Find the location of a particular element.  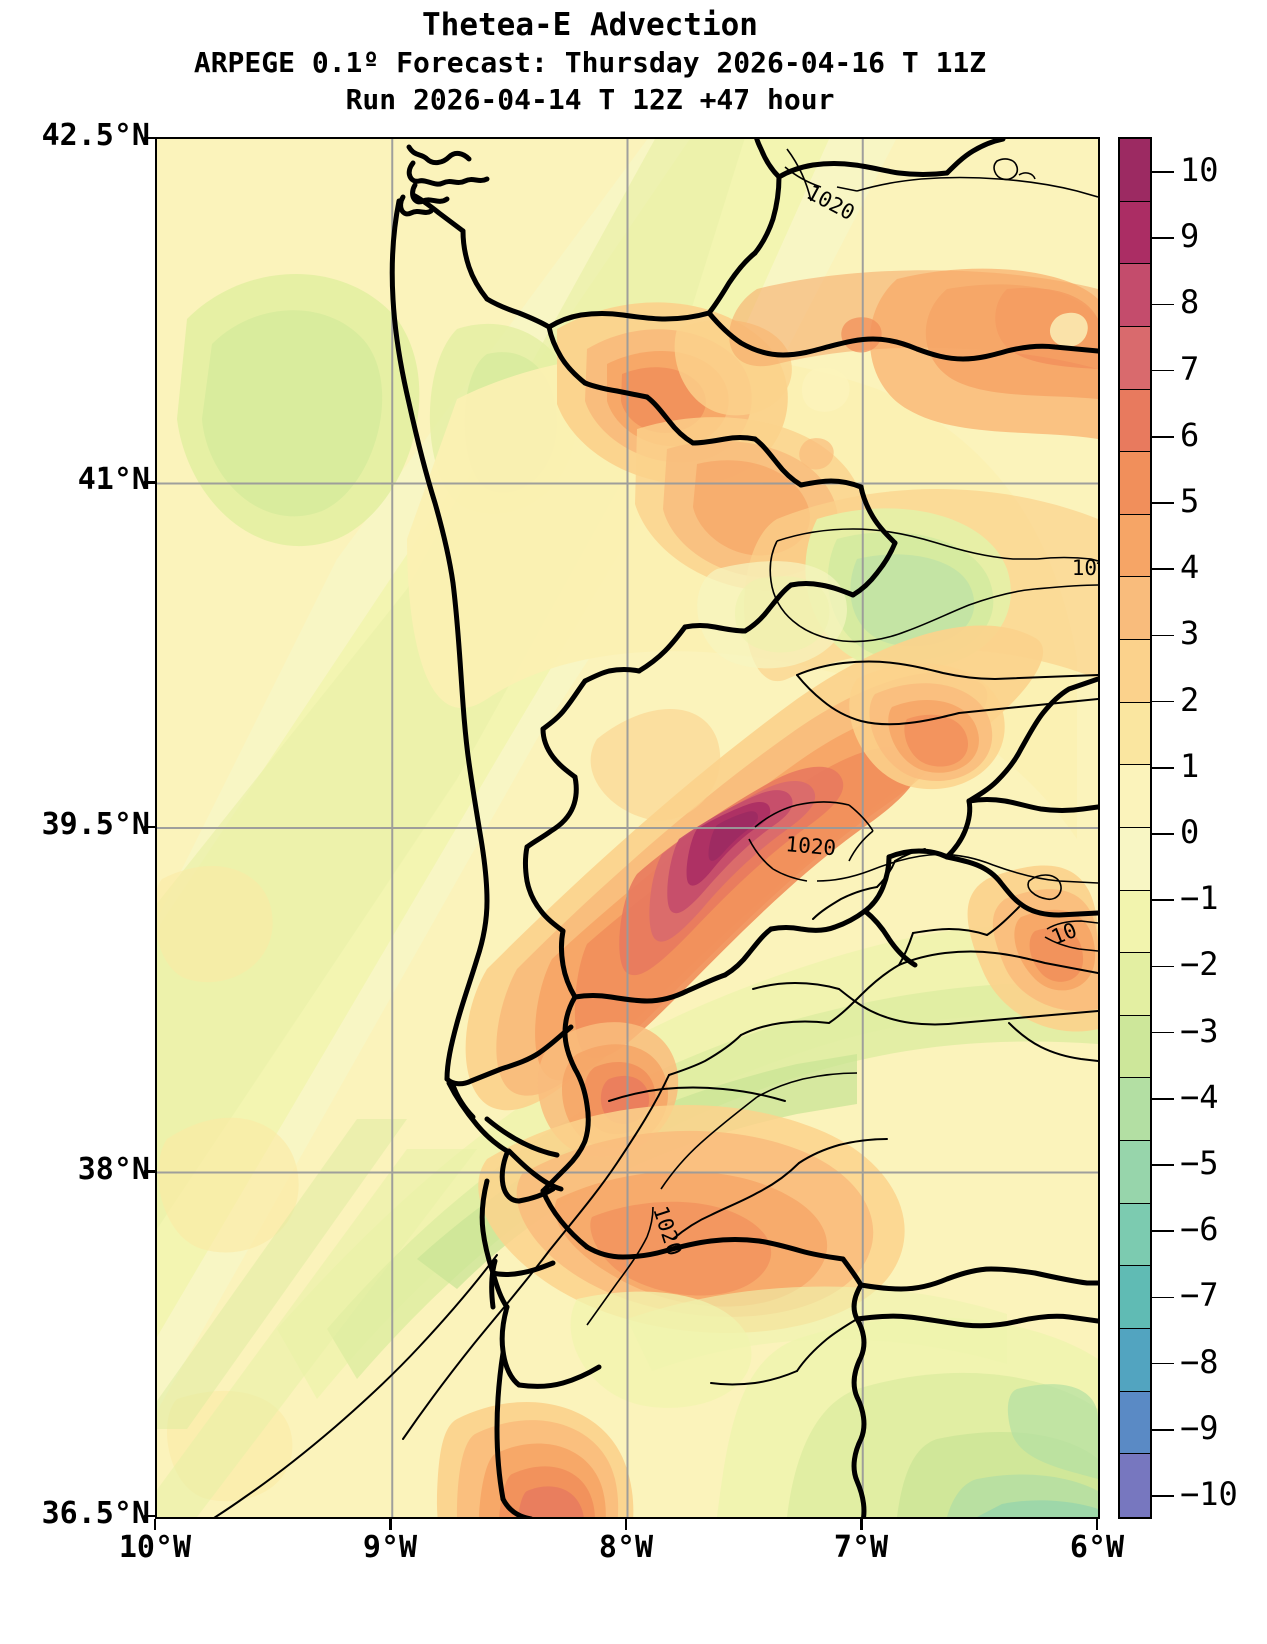

colorbar-tick-label: −5 is located at coordinates (1199, 1163).